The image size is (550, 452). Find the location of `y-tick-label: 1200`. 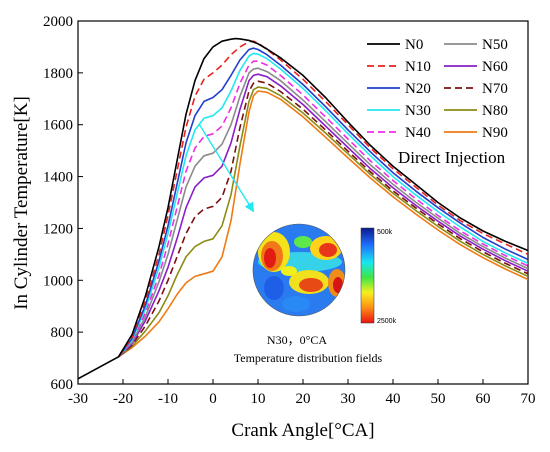

y-tick-label: 1200 is located at coordinates (58, 229).